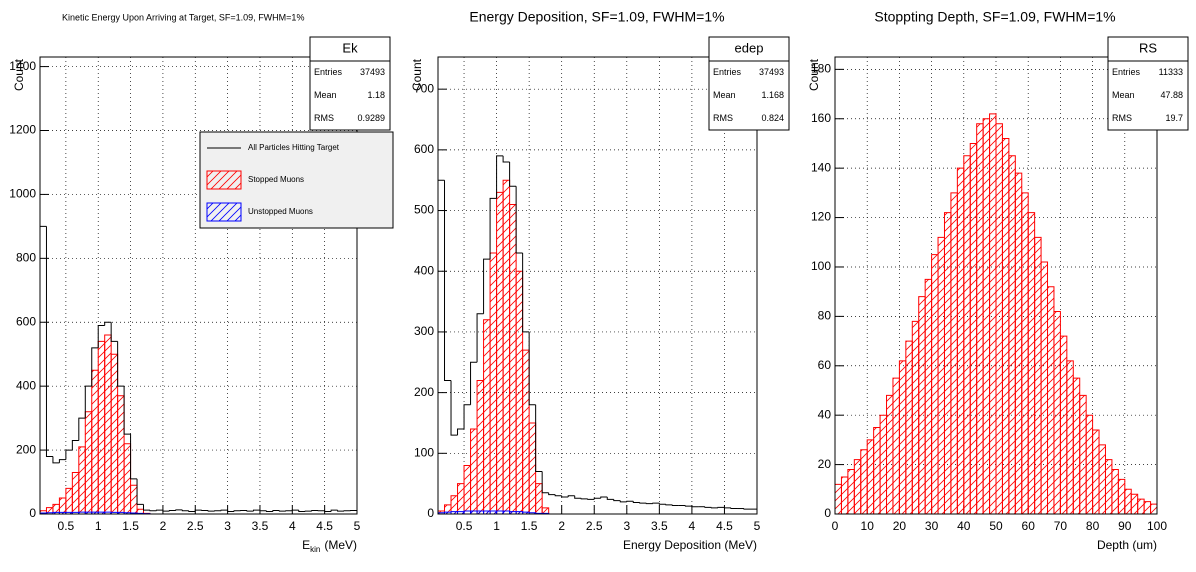 The height and width of the screenshot is (572, 1196). What do you see at coordinates (66, 526) in the screenshot?
I see `x-tick-label: 0.5` at bounding box center [66, 526].